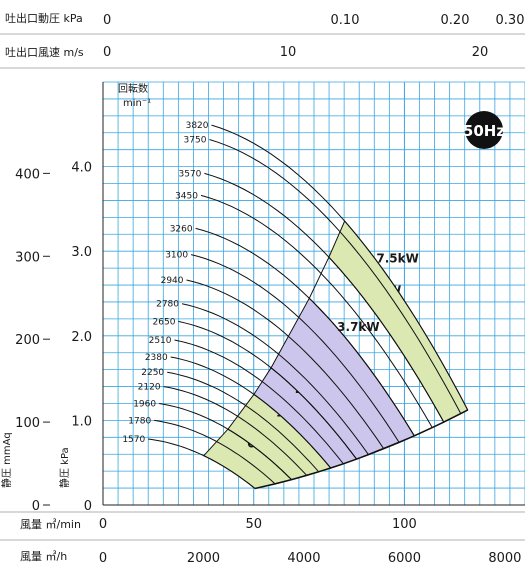  What do you see at coordinates (189, 174) in the screenshot?
I see `speed-curve-label: 3570` at bounding box center [189, 174].